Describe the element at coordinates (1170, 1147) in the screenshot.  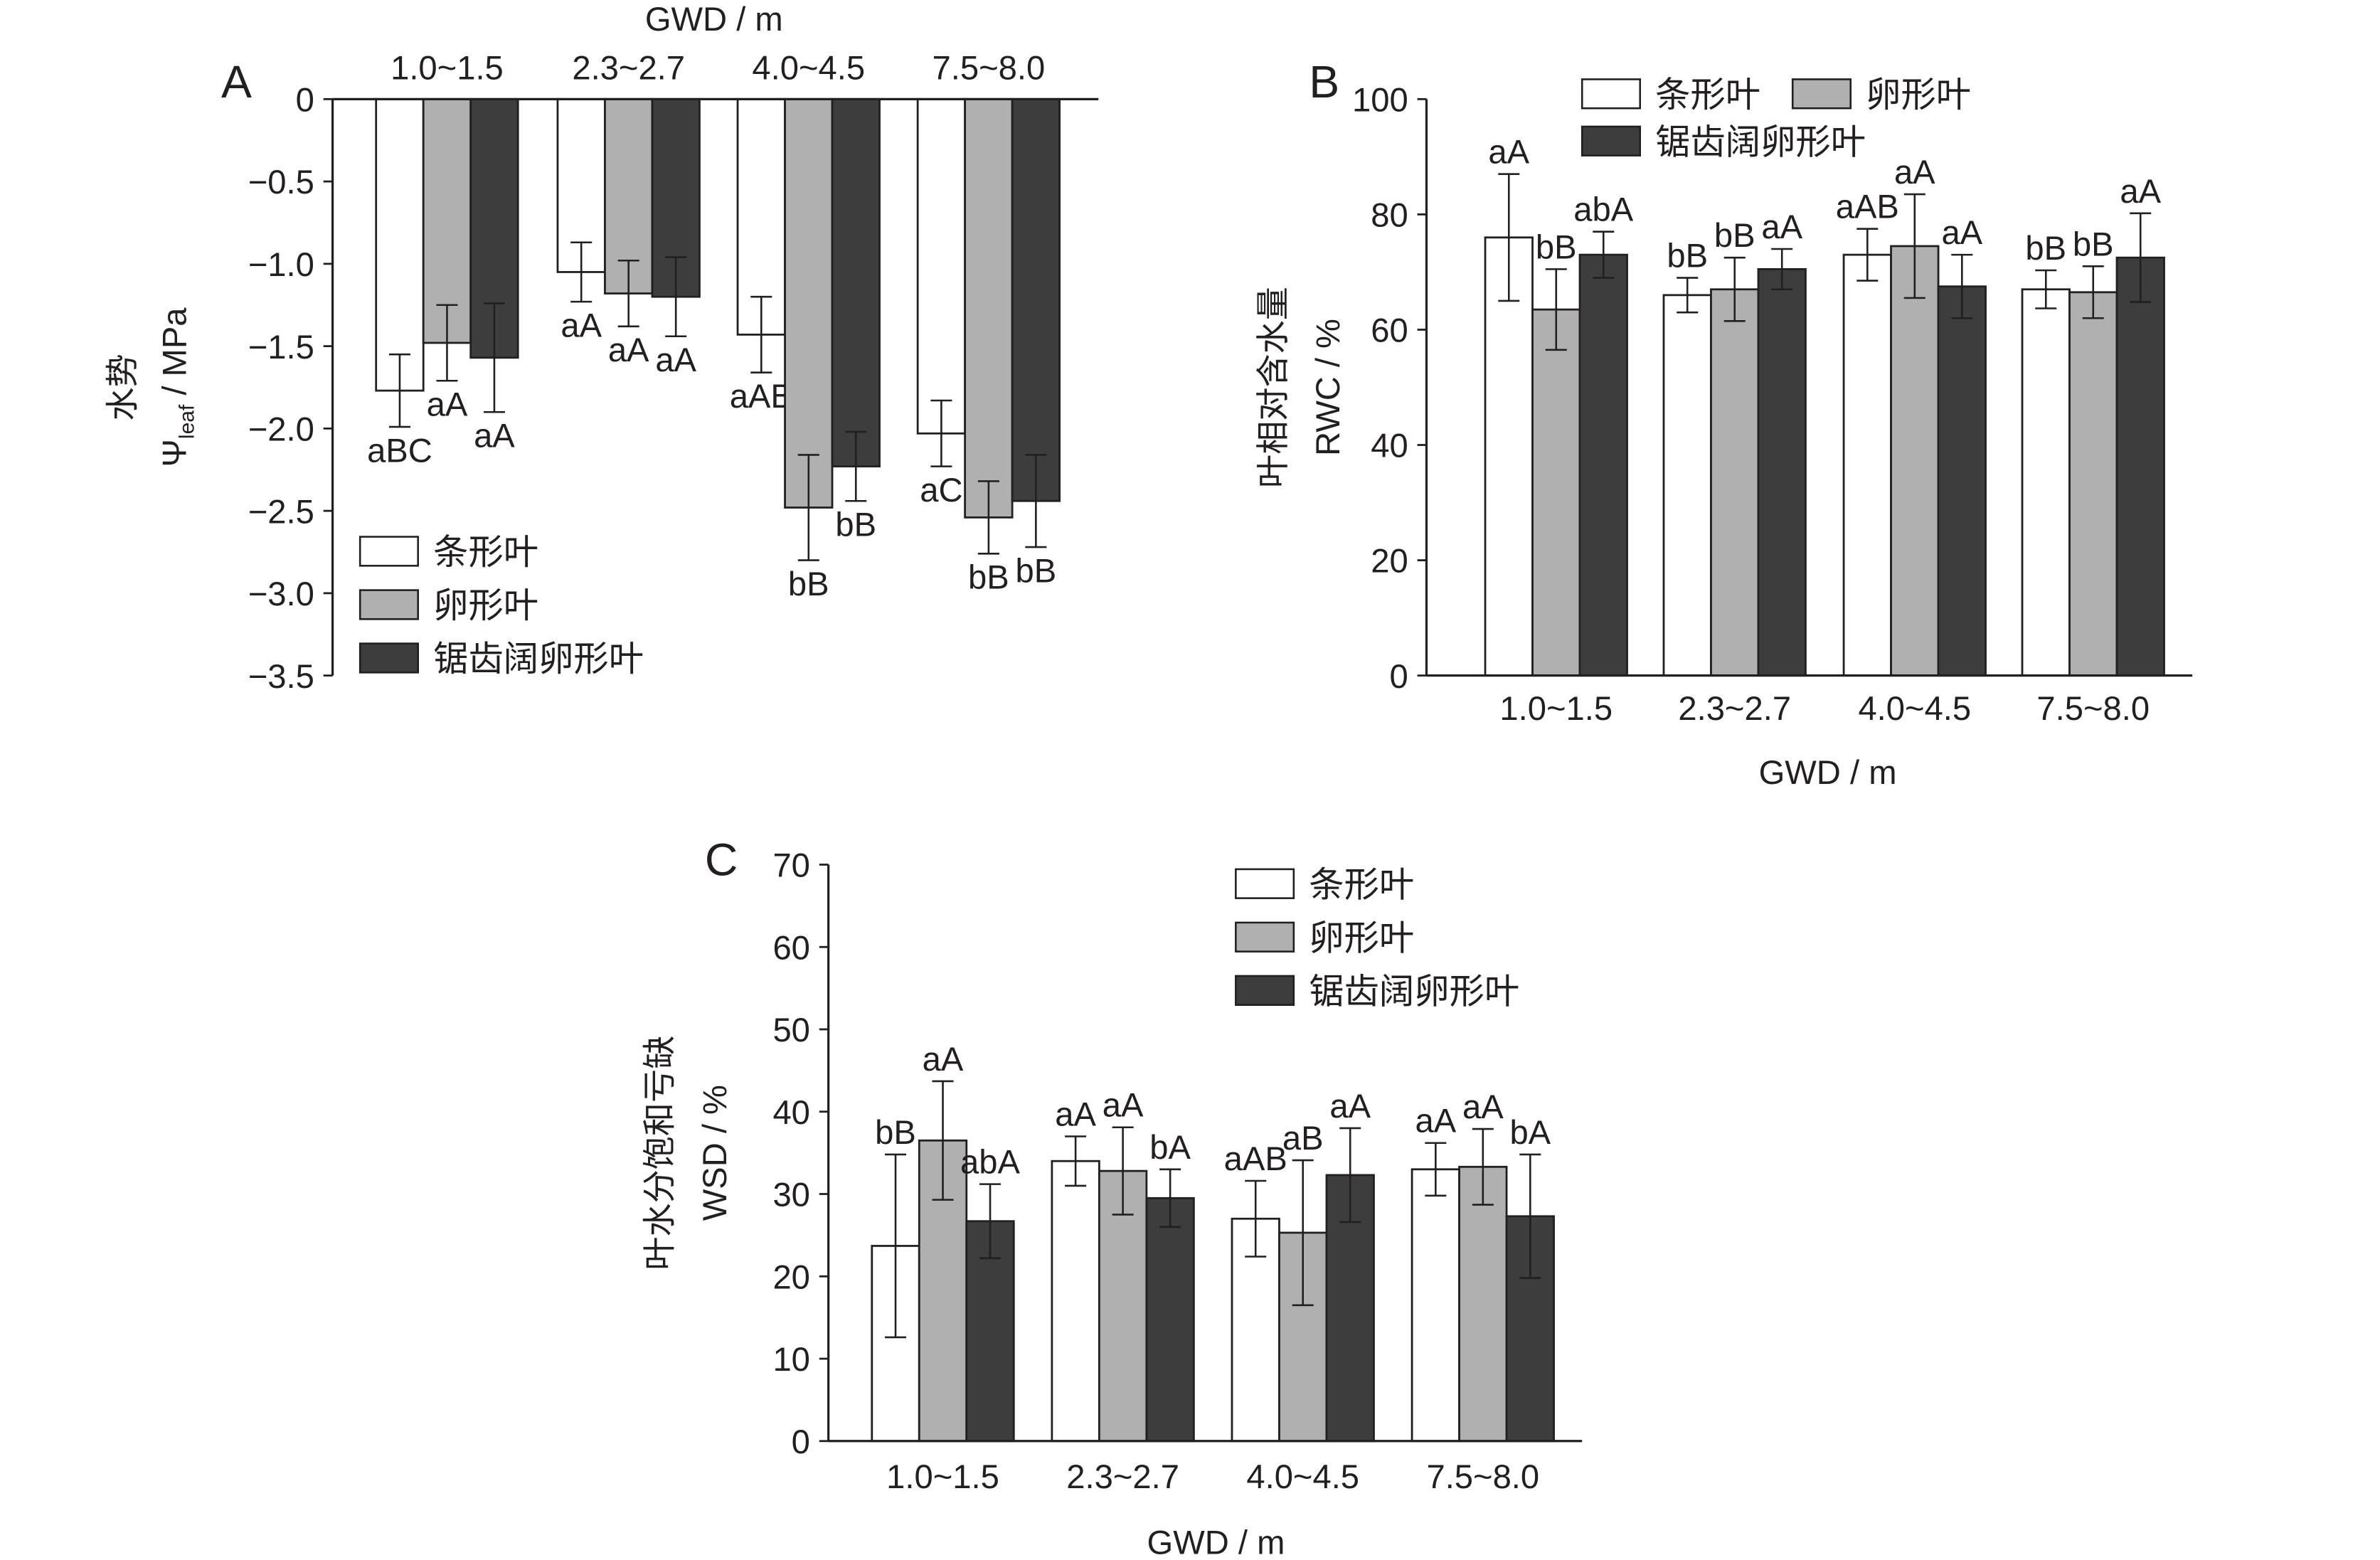
I see `significance-label: bA` at that location.